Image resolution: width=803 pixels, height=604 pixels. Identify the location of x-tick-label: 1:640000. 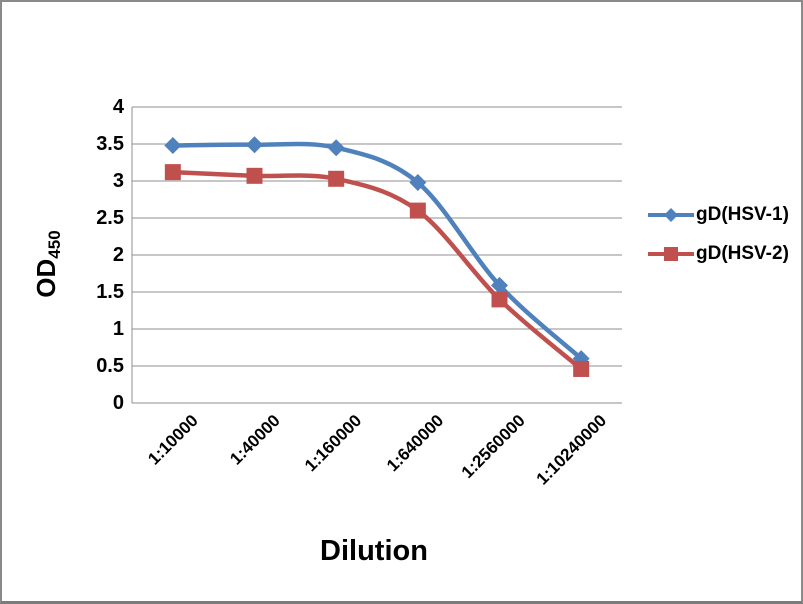
(415, 443).